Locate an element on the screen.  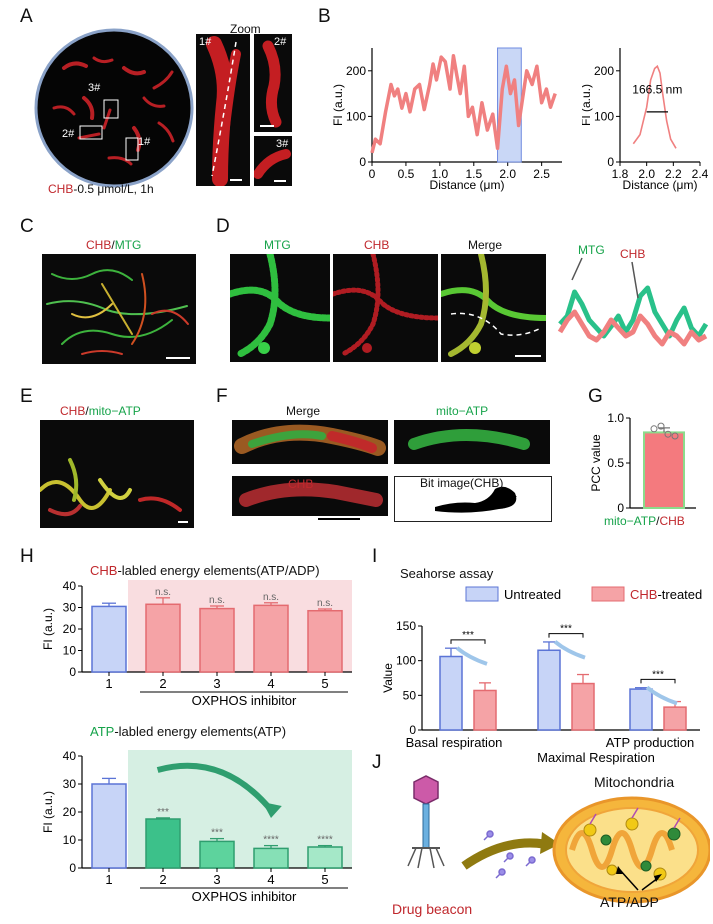
h-top-y-tick-label: 0 is located at coordinates (72, 672).